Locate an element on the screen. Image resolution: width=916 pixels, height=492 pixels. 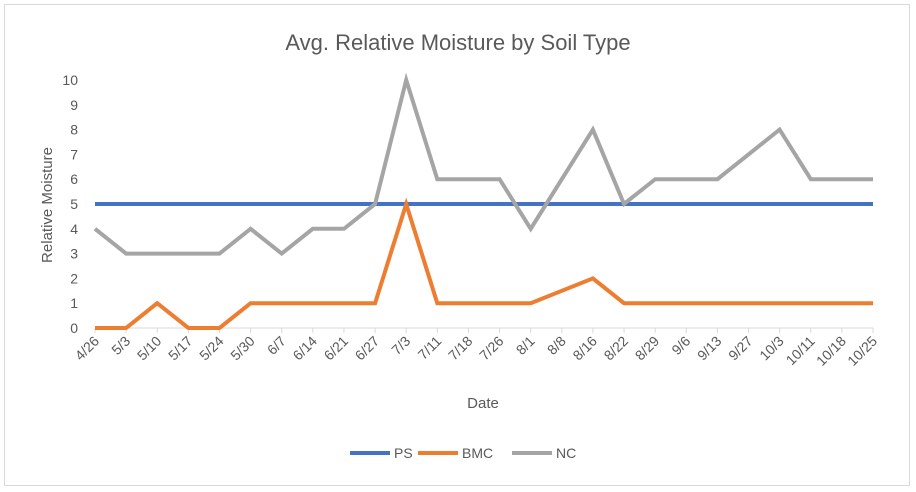
y-tick-label: 5 is located at coordinates (74, 204).